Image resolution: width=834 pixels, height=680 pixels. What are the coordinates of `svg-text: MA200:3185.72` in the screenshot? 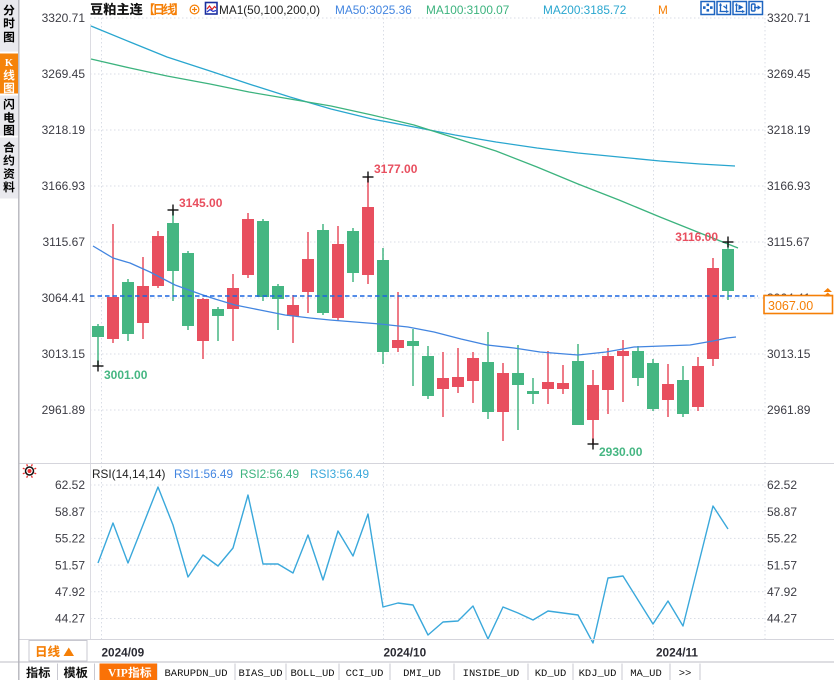 It's located at (584, 10).